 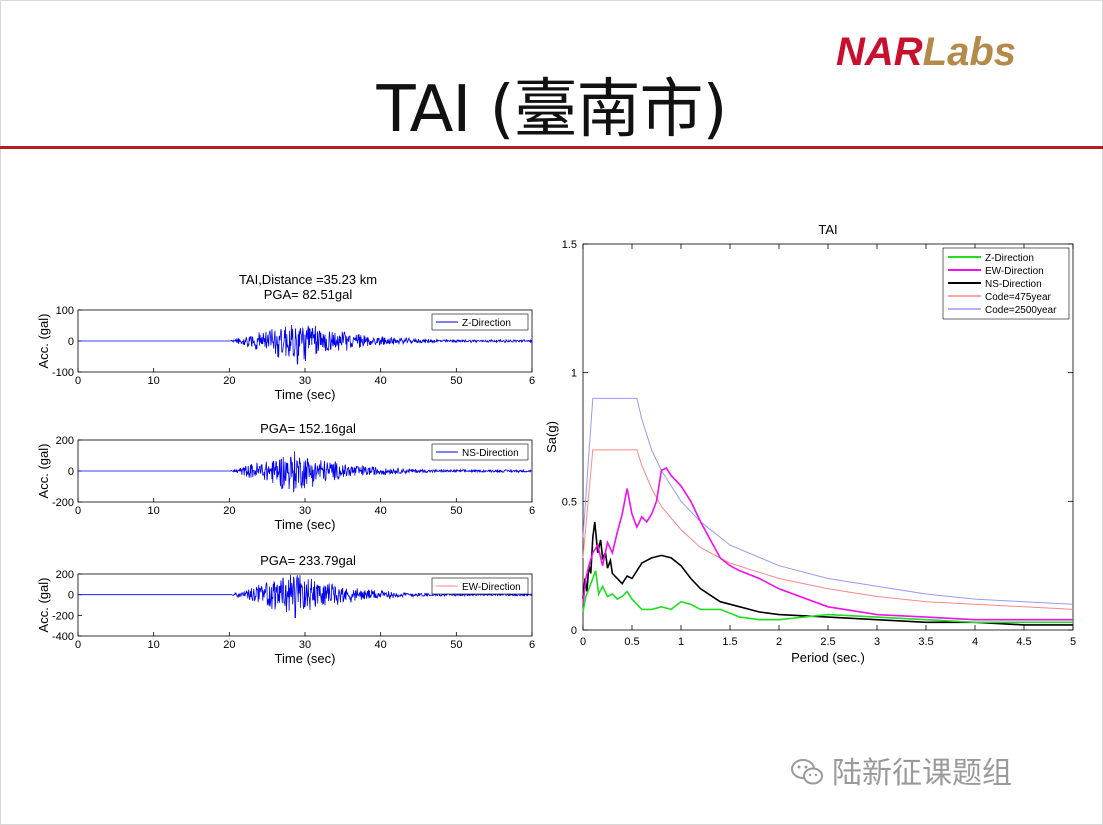 I want to click on logo-primary: NAR, so click(x=879, y=52).